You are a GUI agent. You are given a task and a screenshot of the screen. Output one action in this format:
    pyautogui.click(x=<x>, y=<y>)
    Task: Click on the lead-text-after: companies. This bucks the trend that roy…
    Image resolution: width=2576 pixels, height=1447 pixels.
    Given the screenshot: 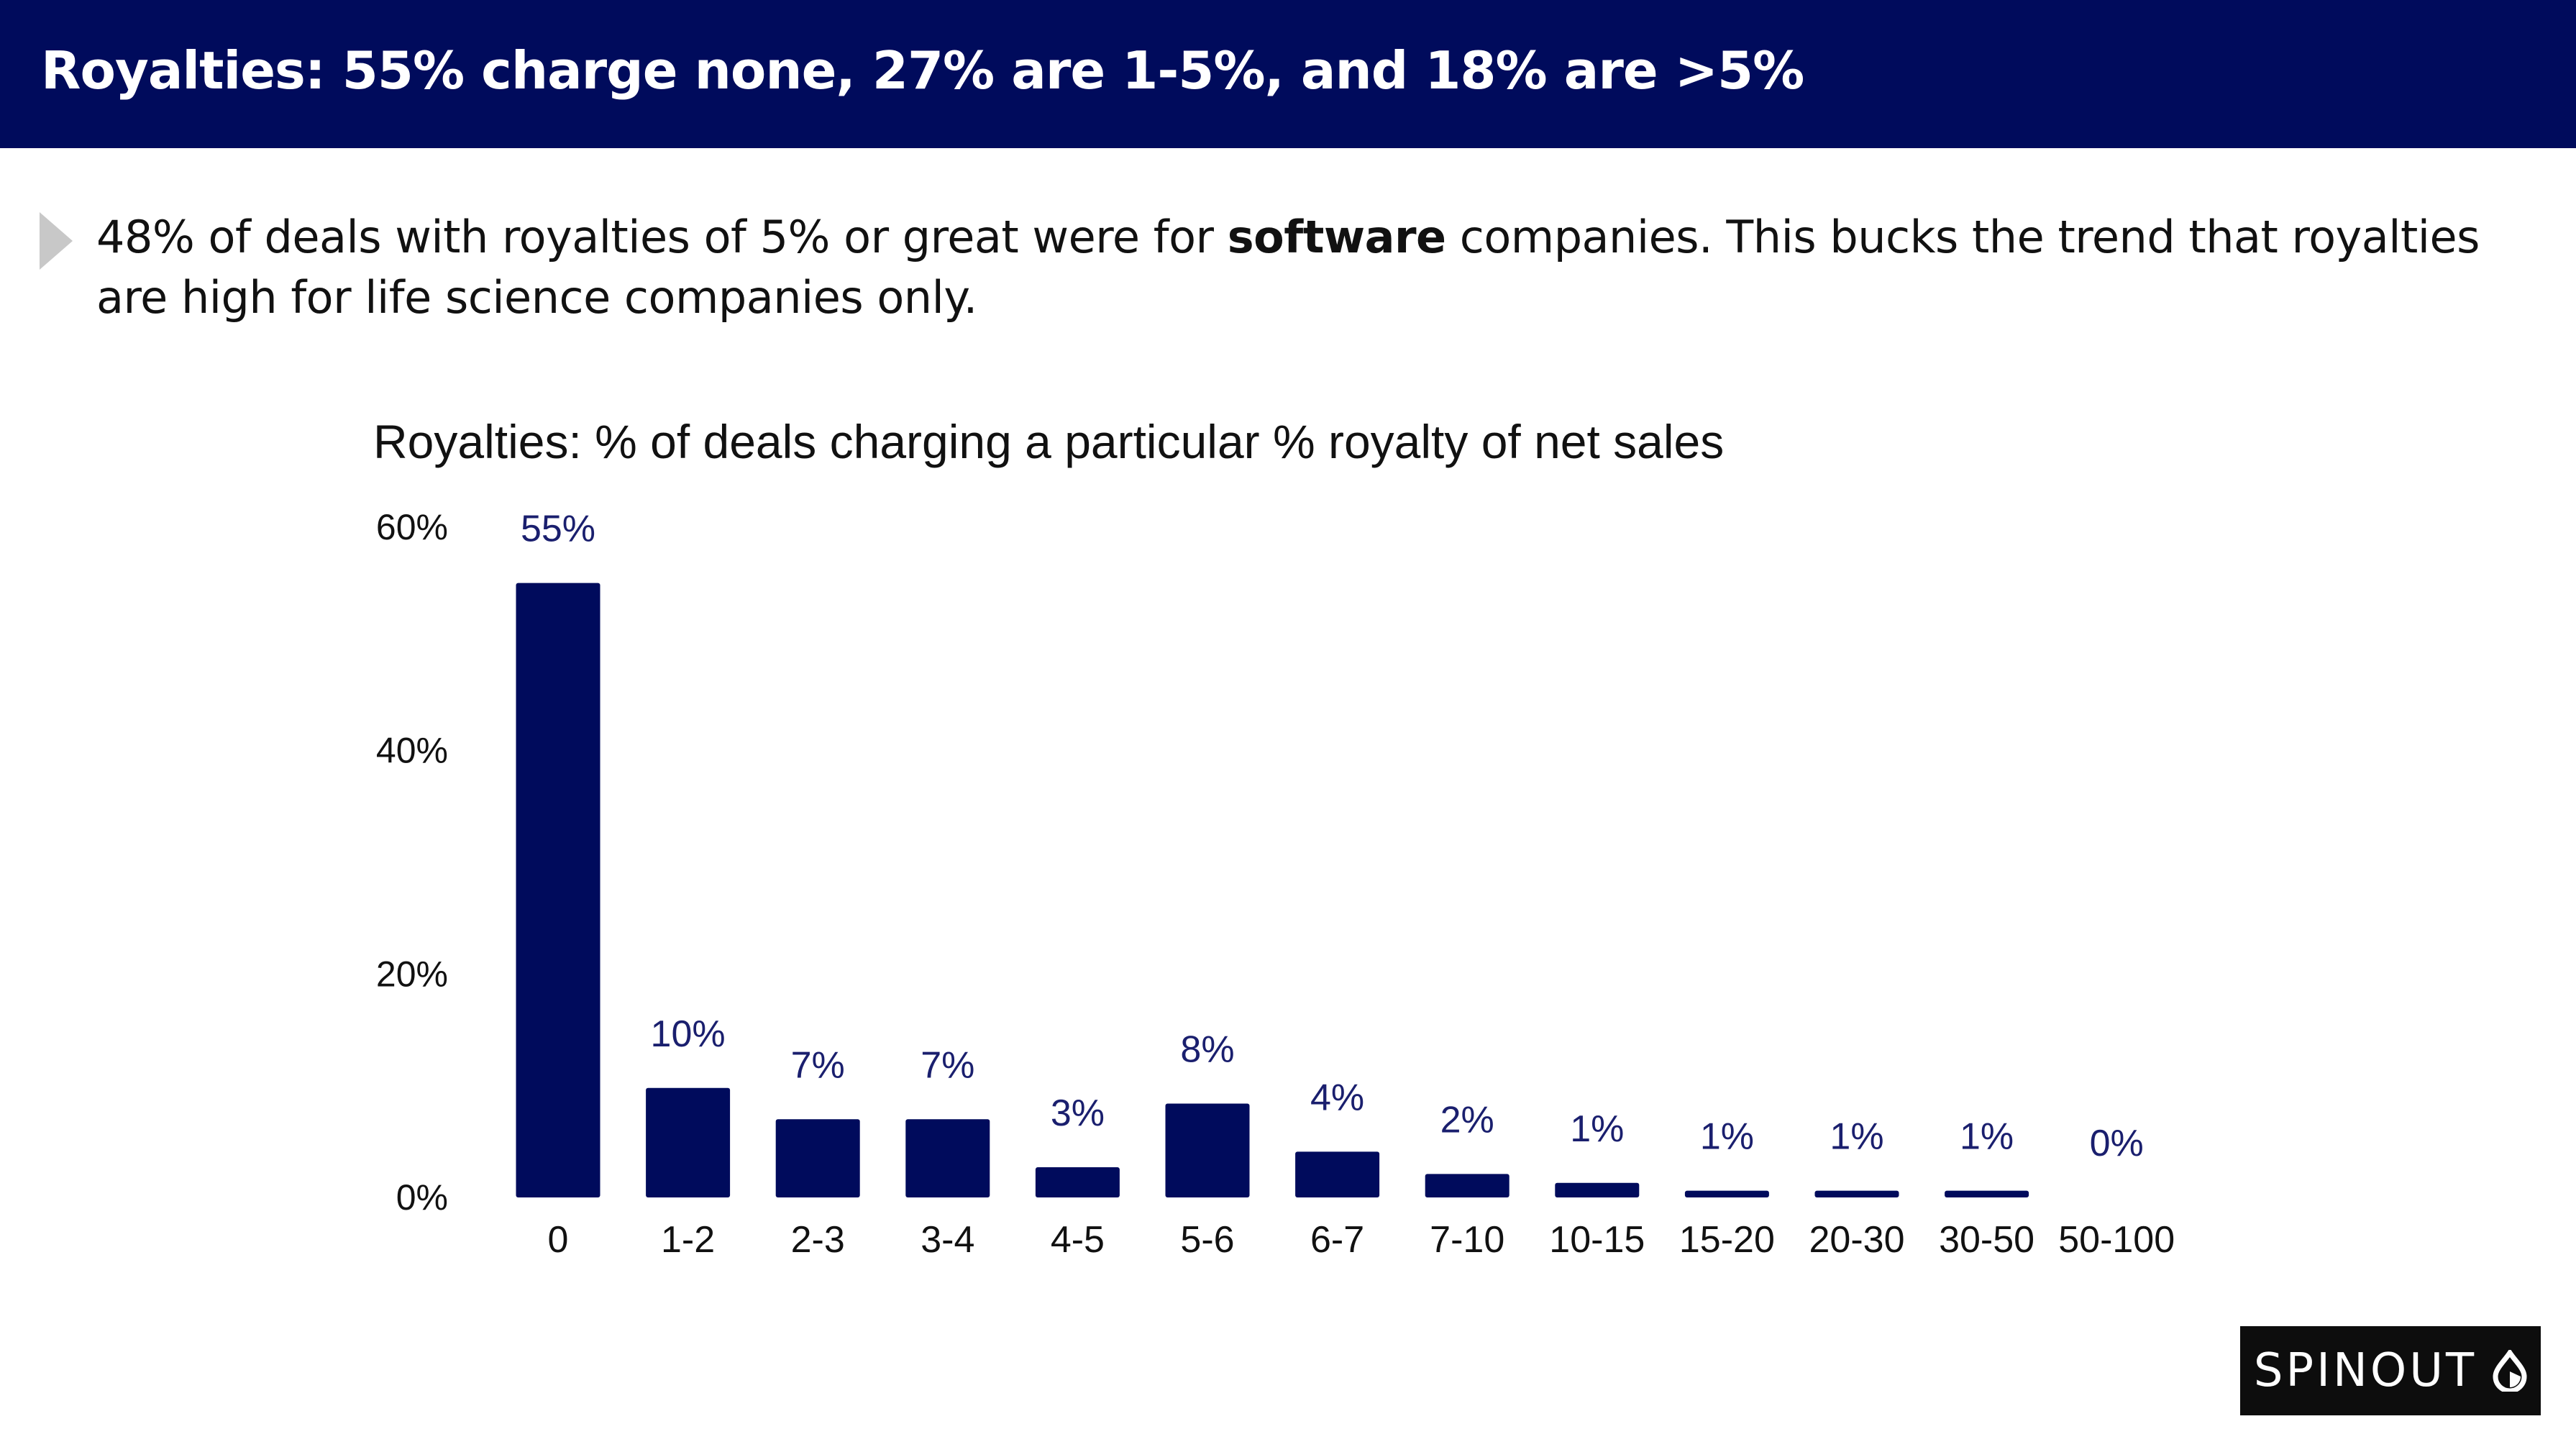 What is the action you would take?
    pyautogui.click(x=1288, y=267)
    